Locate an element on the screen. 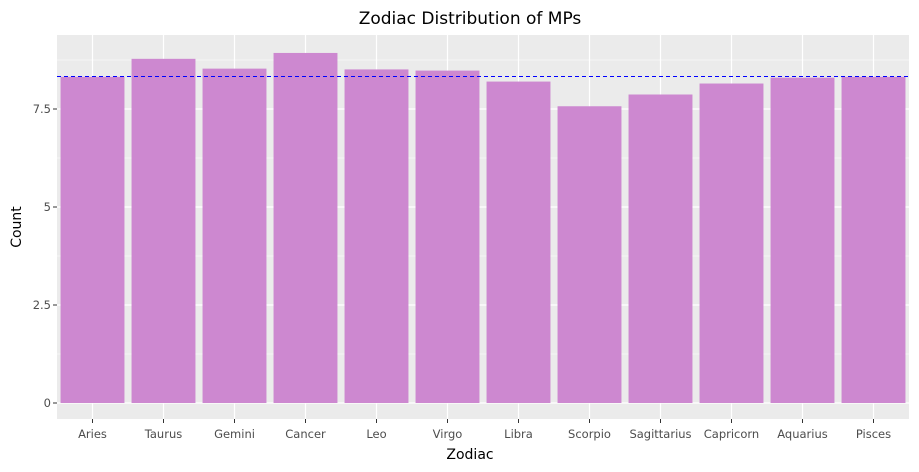 This screenshot has width=919, height=472. x-tick-label-sagittarius: Sagittarius is located at coordinates (660, 434).